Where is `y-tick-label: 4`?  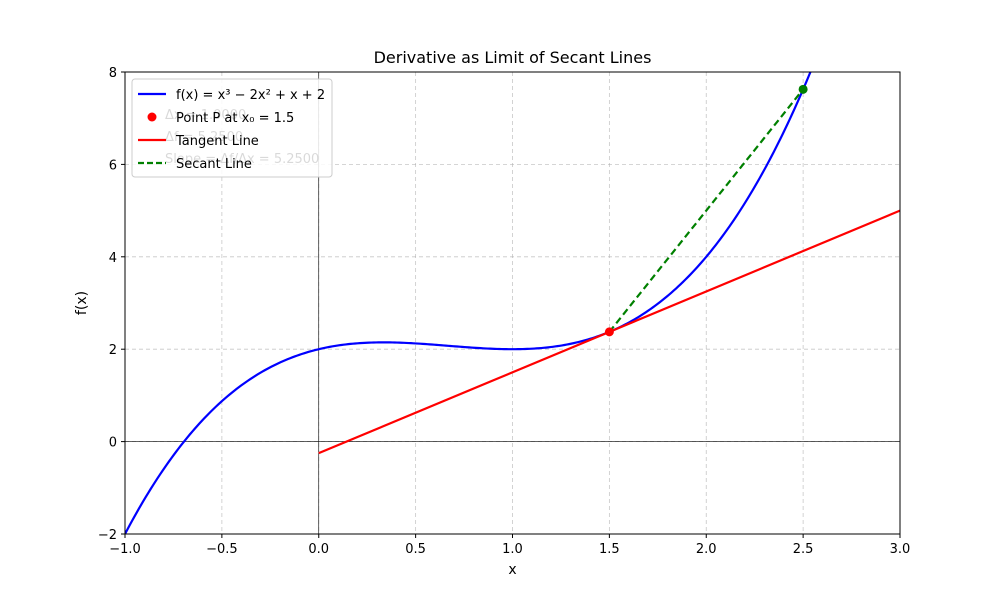
y-tick-label: 4 is located at coordinates (113, 258).